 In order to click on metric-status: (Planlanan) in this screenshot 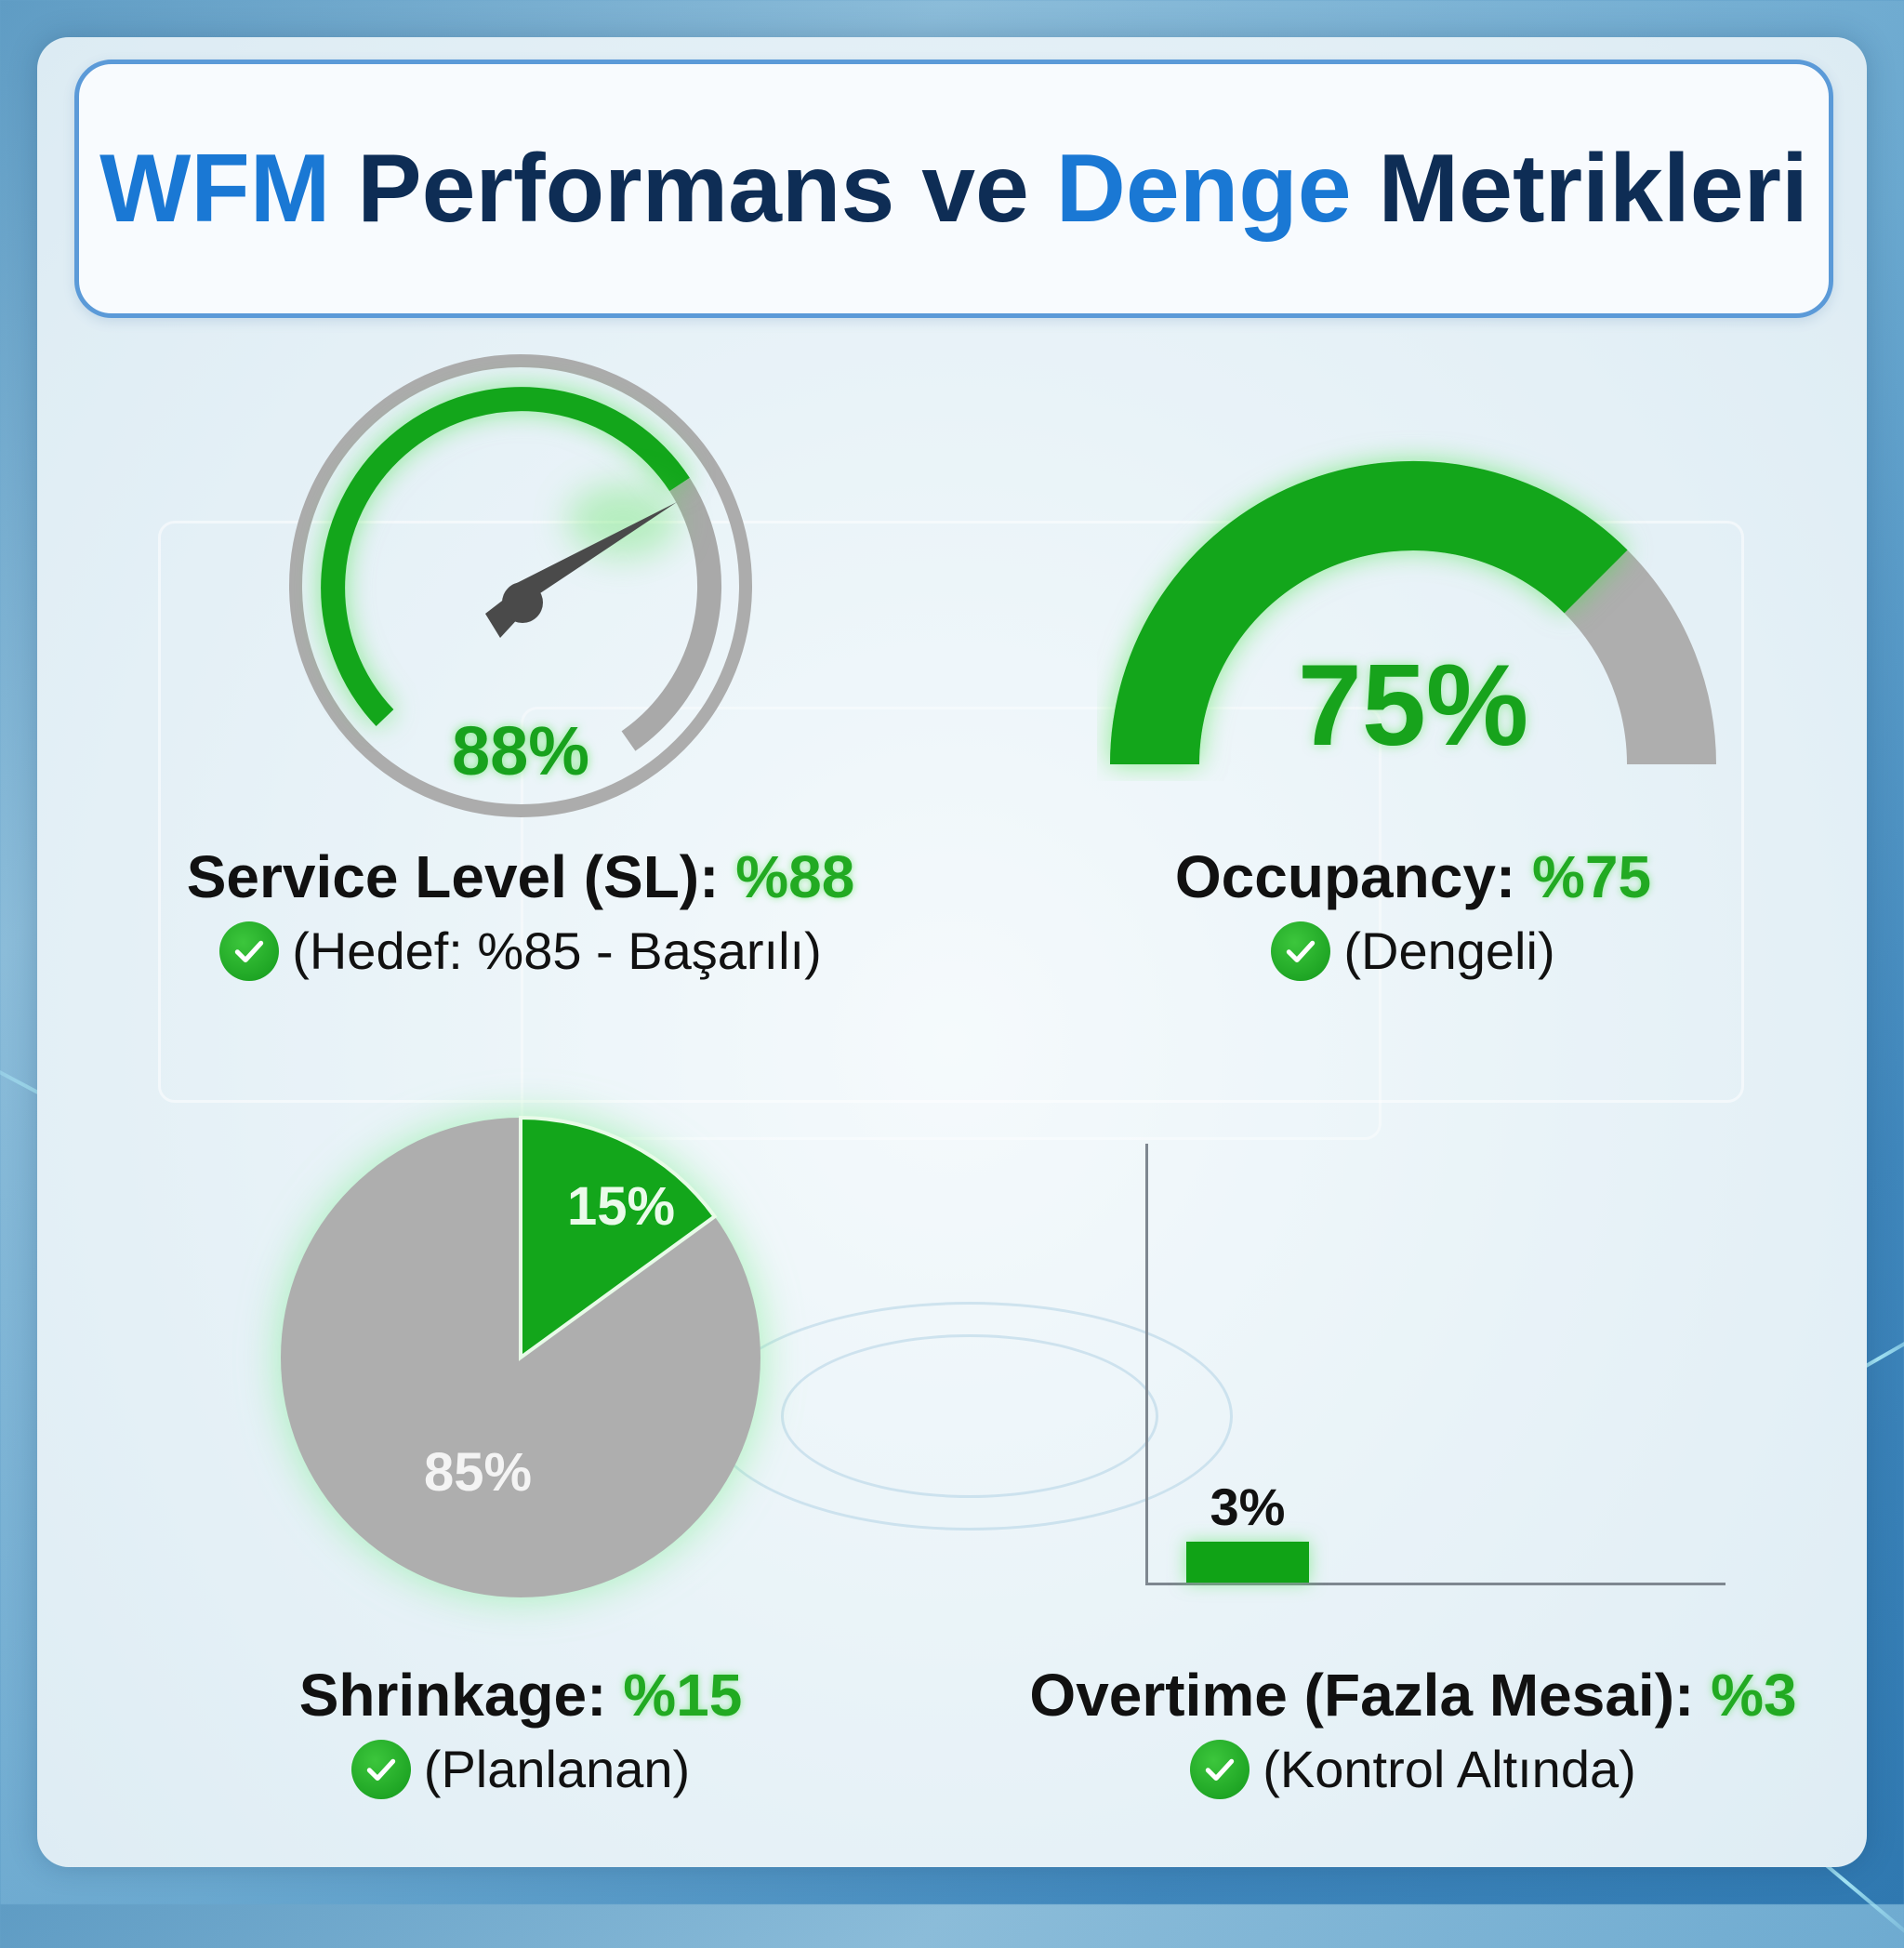, I will do `click(520, 1769)`.